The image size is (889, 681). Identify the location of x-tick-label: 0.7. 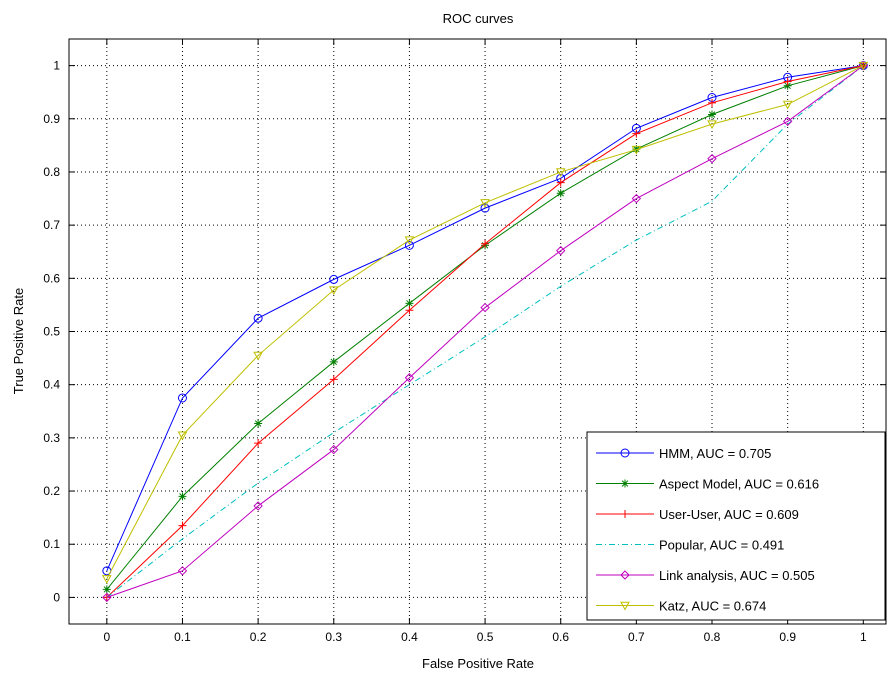
(636, 637).